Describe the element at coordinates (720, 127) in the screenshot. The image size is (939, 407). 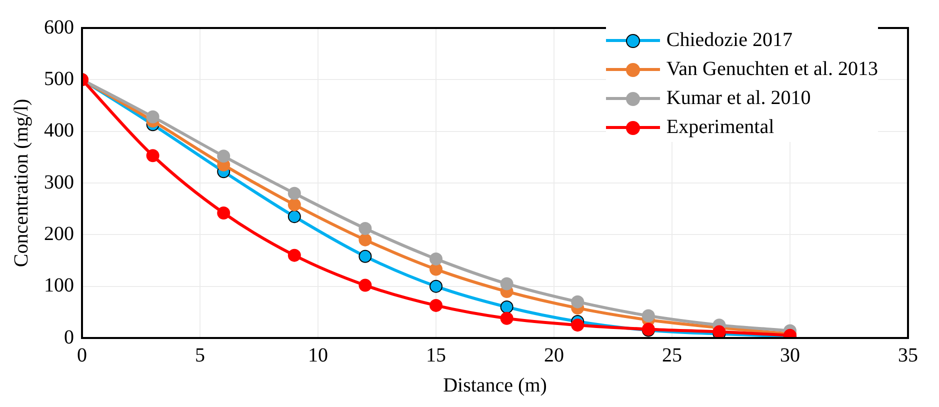
I see `legend-label: Experimental` at that location.